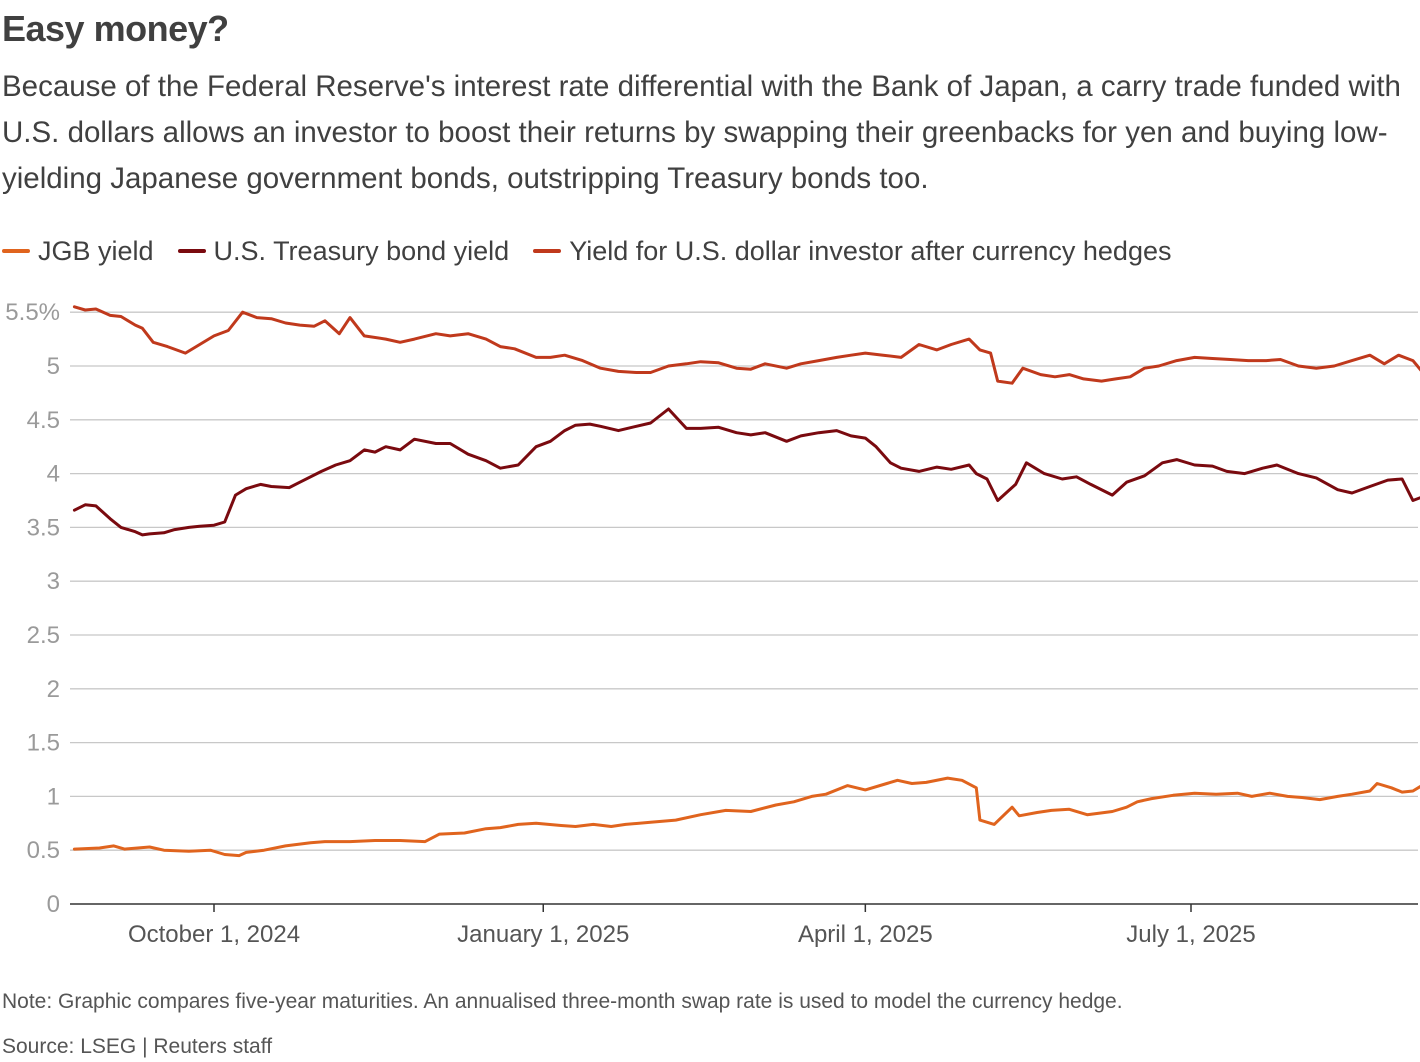 Image resolution: width=1420 pixels, height=1062 pixels. What do you see at coordinates (53, 796) in the screenshot?
I see `y-tick-label: 1` at bounding box center [53, 796].